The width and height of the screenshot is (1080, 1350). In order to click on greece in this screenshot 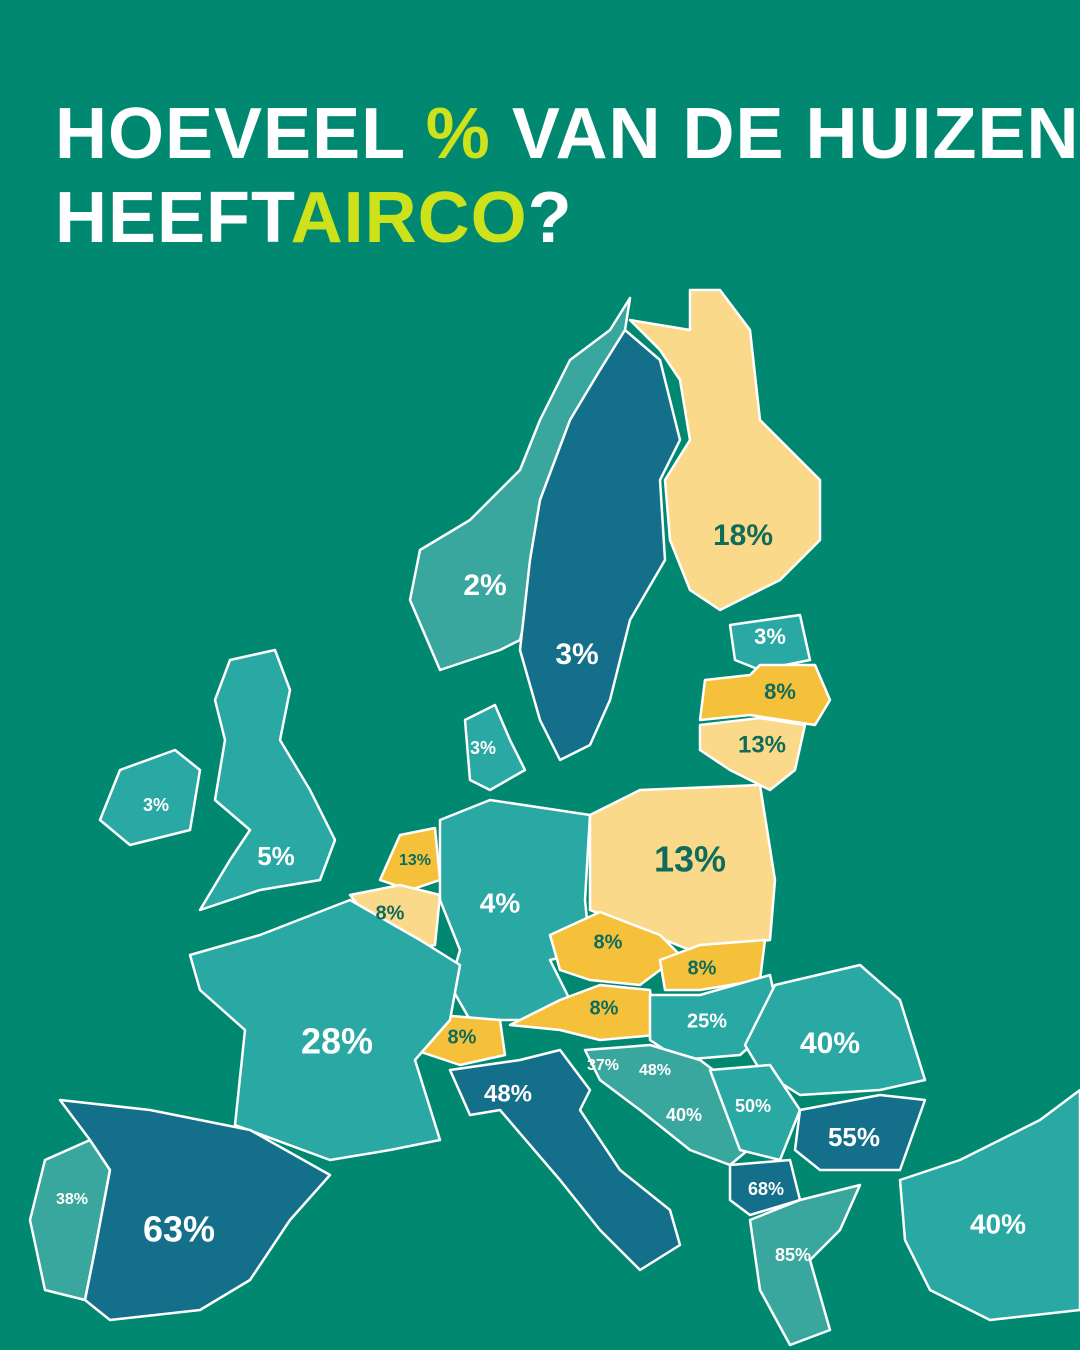, I will do `click(805, 1265)`.